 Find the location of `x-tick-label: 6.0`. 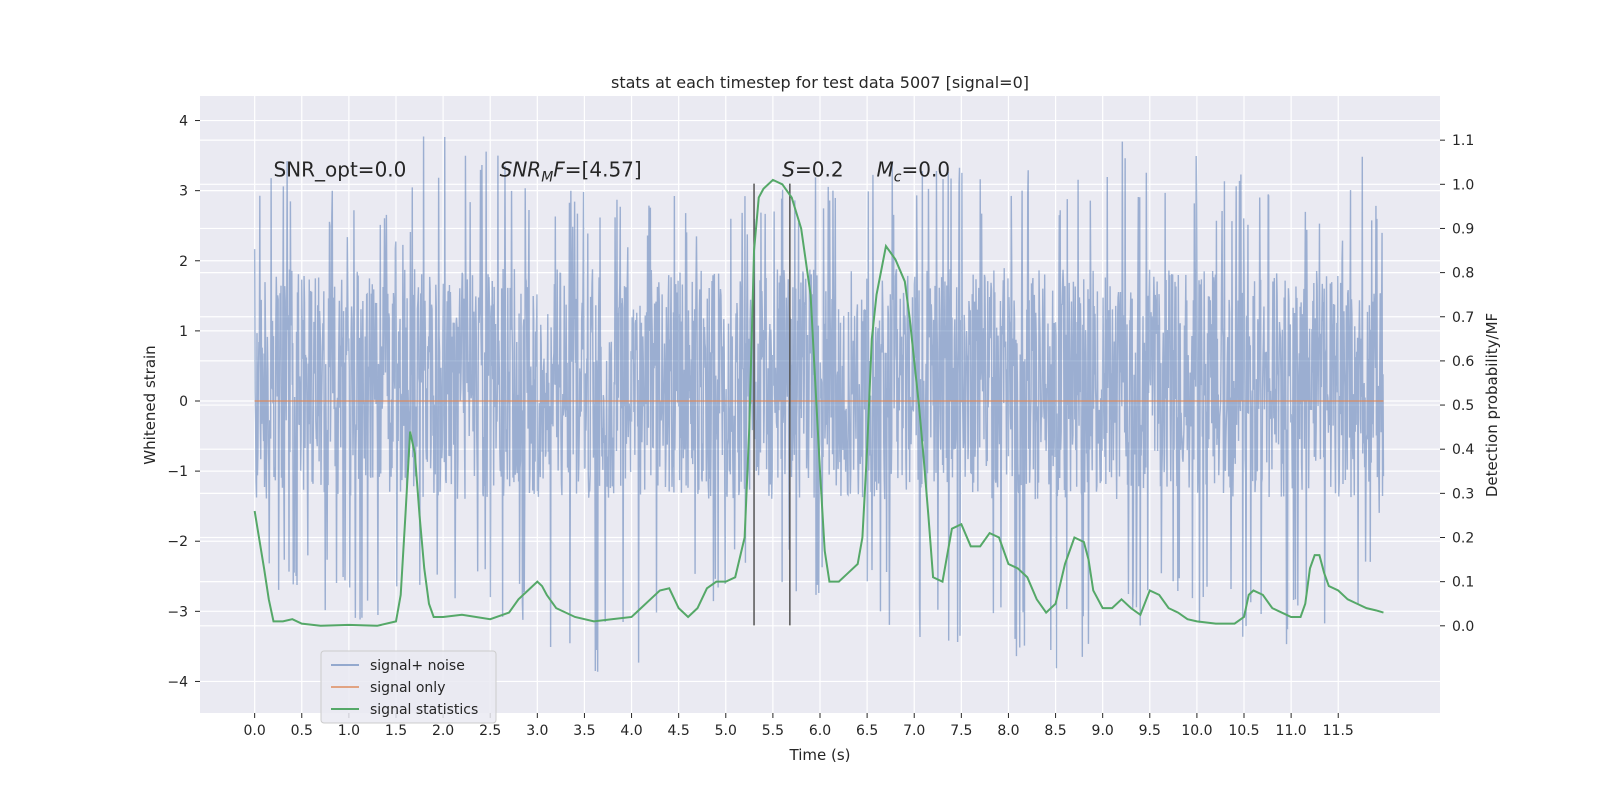

x-tick-label: 6.0 is located at coordinates (820, 731).